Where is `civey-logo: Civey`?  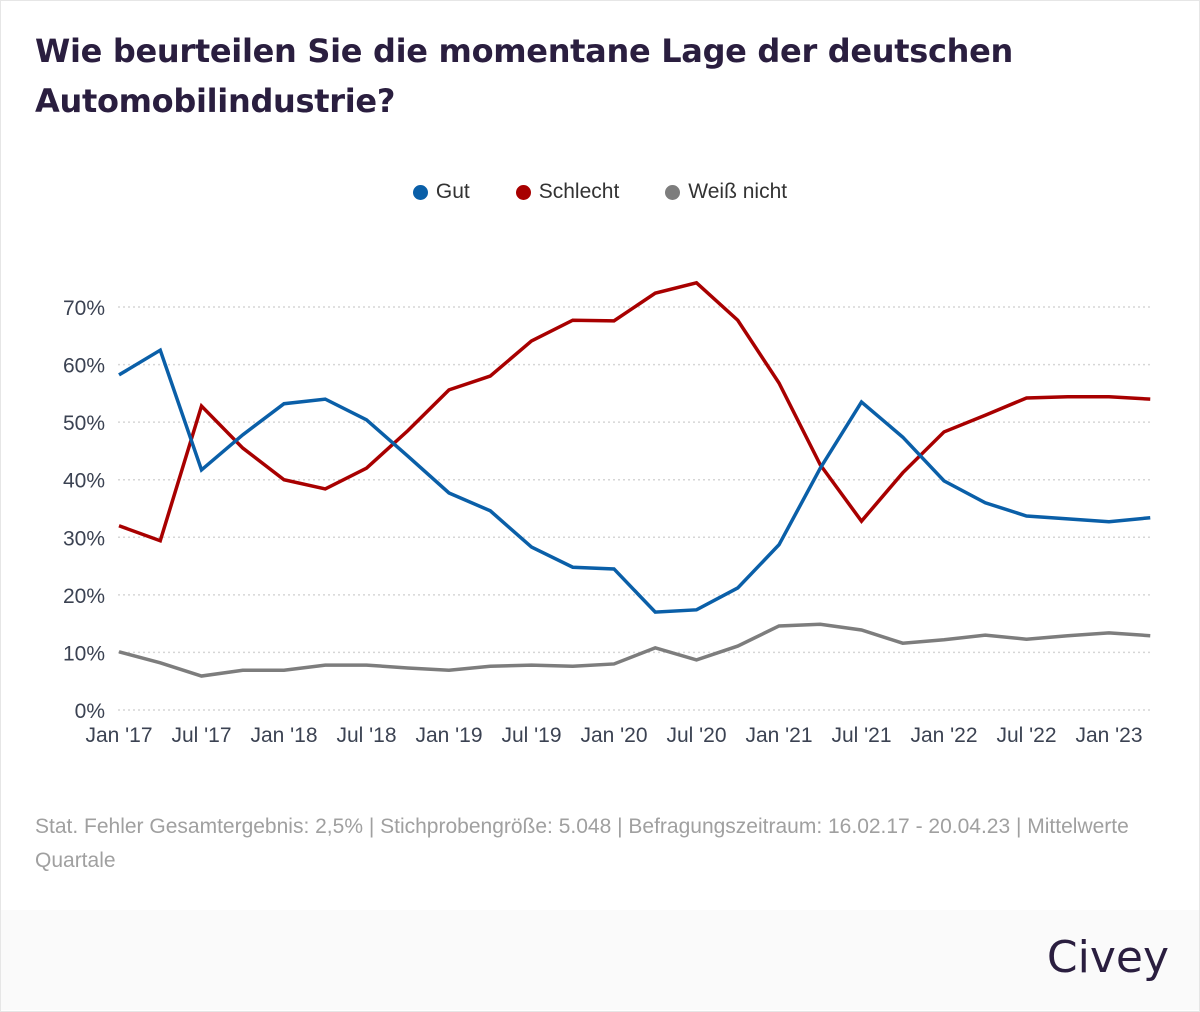 civey-logo: Civey is located at coordinates (1107, 957).